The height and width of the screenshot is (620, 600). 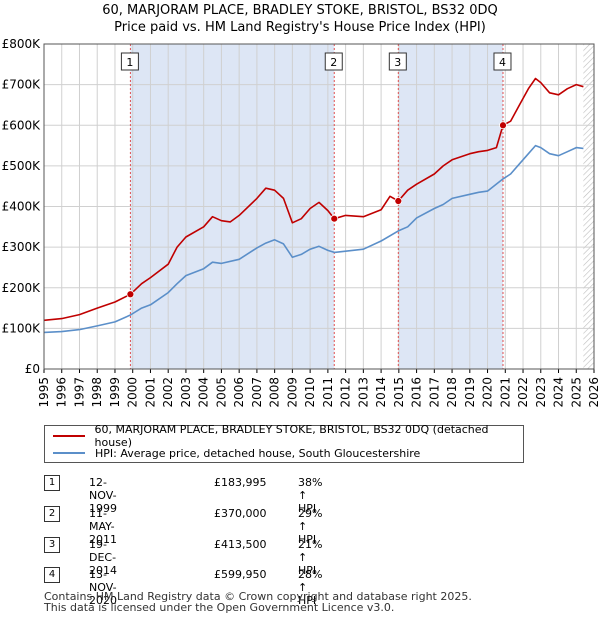 What do you see at coordinates (257, 392) in the screenshot?
I see `x-tick-label: 2007` at bounding box center [257, 392].